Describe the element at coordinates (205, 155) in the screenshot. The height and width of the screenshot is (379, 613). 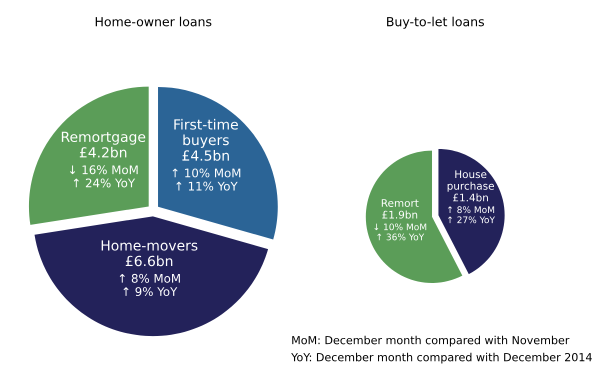
I see `data-label: £4.5bn` at that location.